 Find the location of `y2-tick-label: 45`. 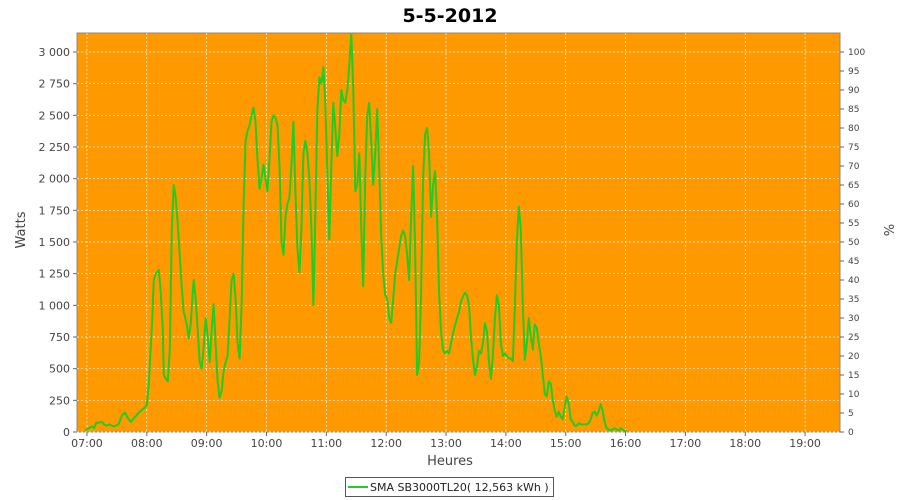

y2-tick-label: 45 is located at coordinates (853, 262).